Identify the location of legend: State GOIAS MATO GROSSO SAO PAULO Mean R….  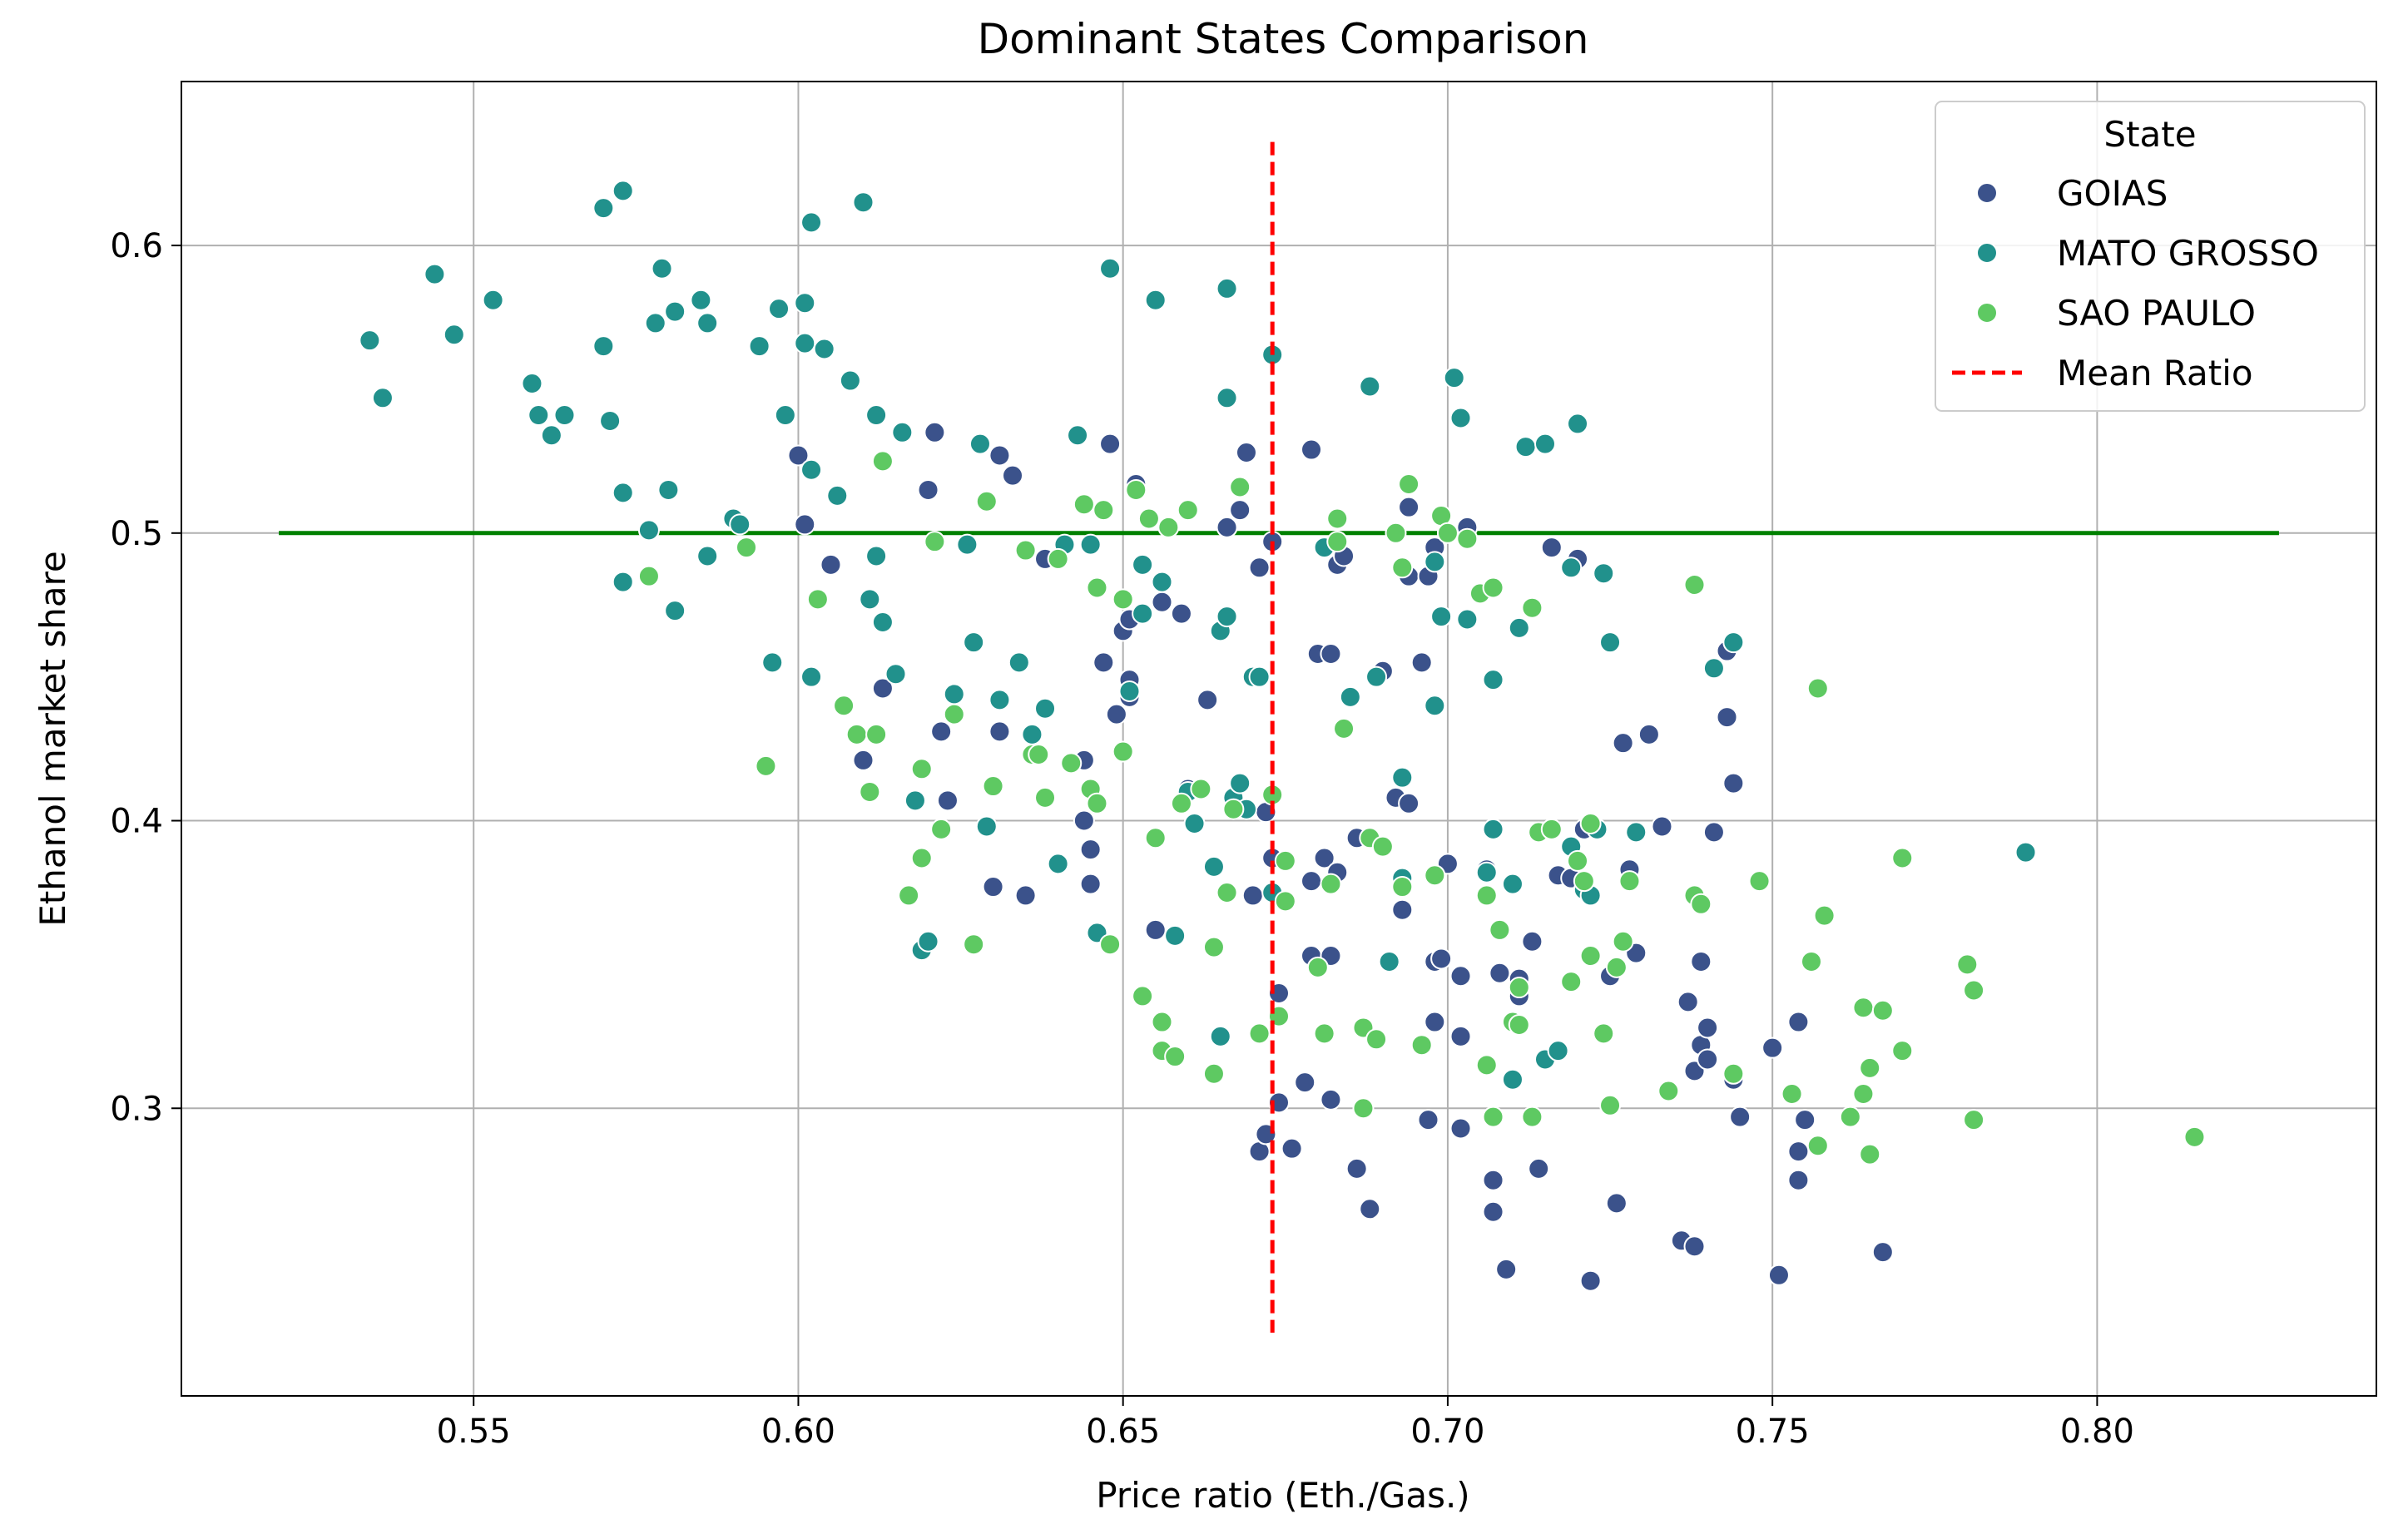
(2150, 256).